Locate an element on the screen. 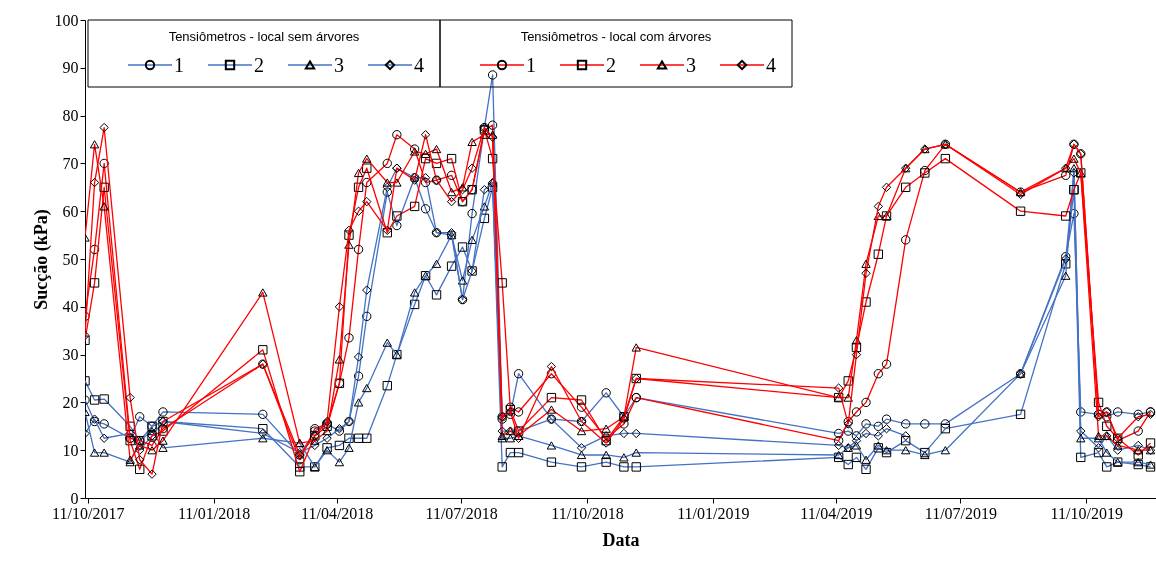  y-tick-label: 100 is located at coordinates (66, 20).